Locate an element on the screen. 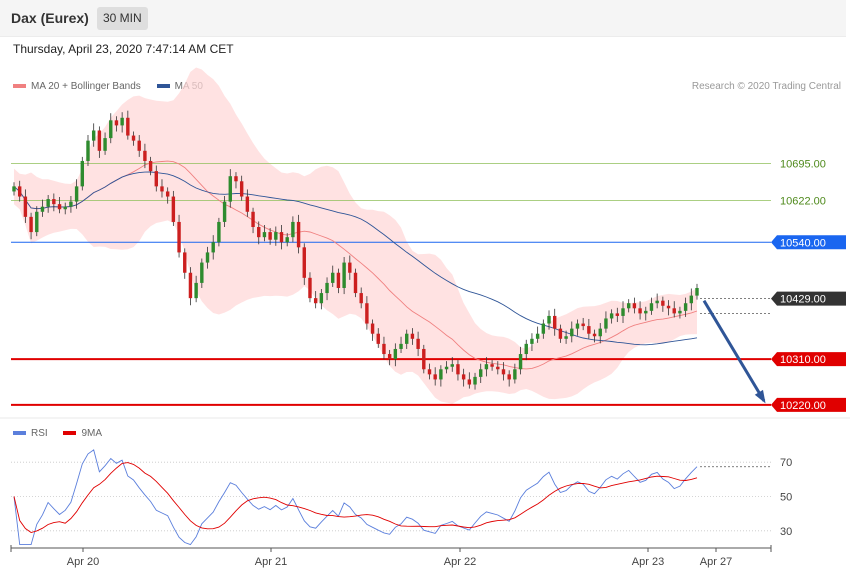  x-tick-label: Apr 27 is located at coordinates (716, 562).